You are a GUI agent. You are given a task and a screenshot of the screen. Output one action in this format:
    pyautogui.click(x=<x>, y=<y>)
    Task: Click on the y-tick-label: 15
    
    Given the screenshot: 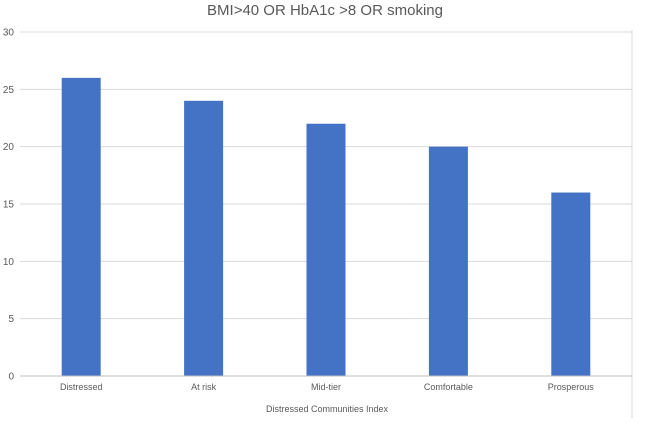 What is the action you would take?
    pyautogui.click(x=9, y=205)
    